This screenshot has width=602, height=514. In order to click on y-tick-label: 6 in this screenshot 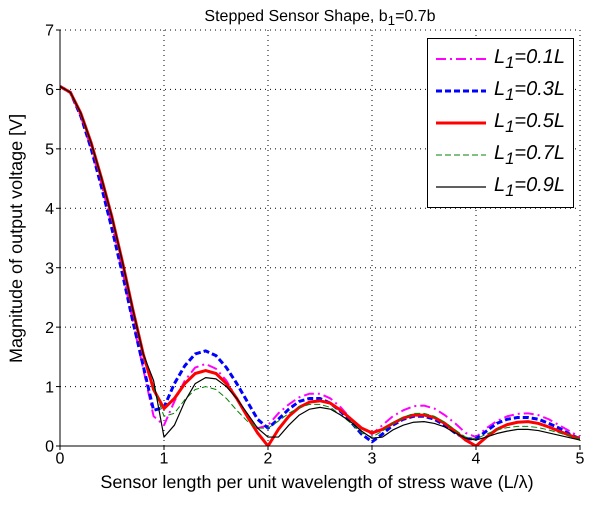, I will do `click(49, 91)`.